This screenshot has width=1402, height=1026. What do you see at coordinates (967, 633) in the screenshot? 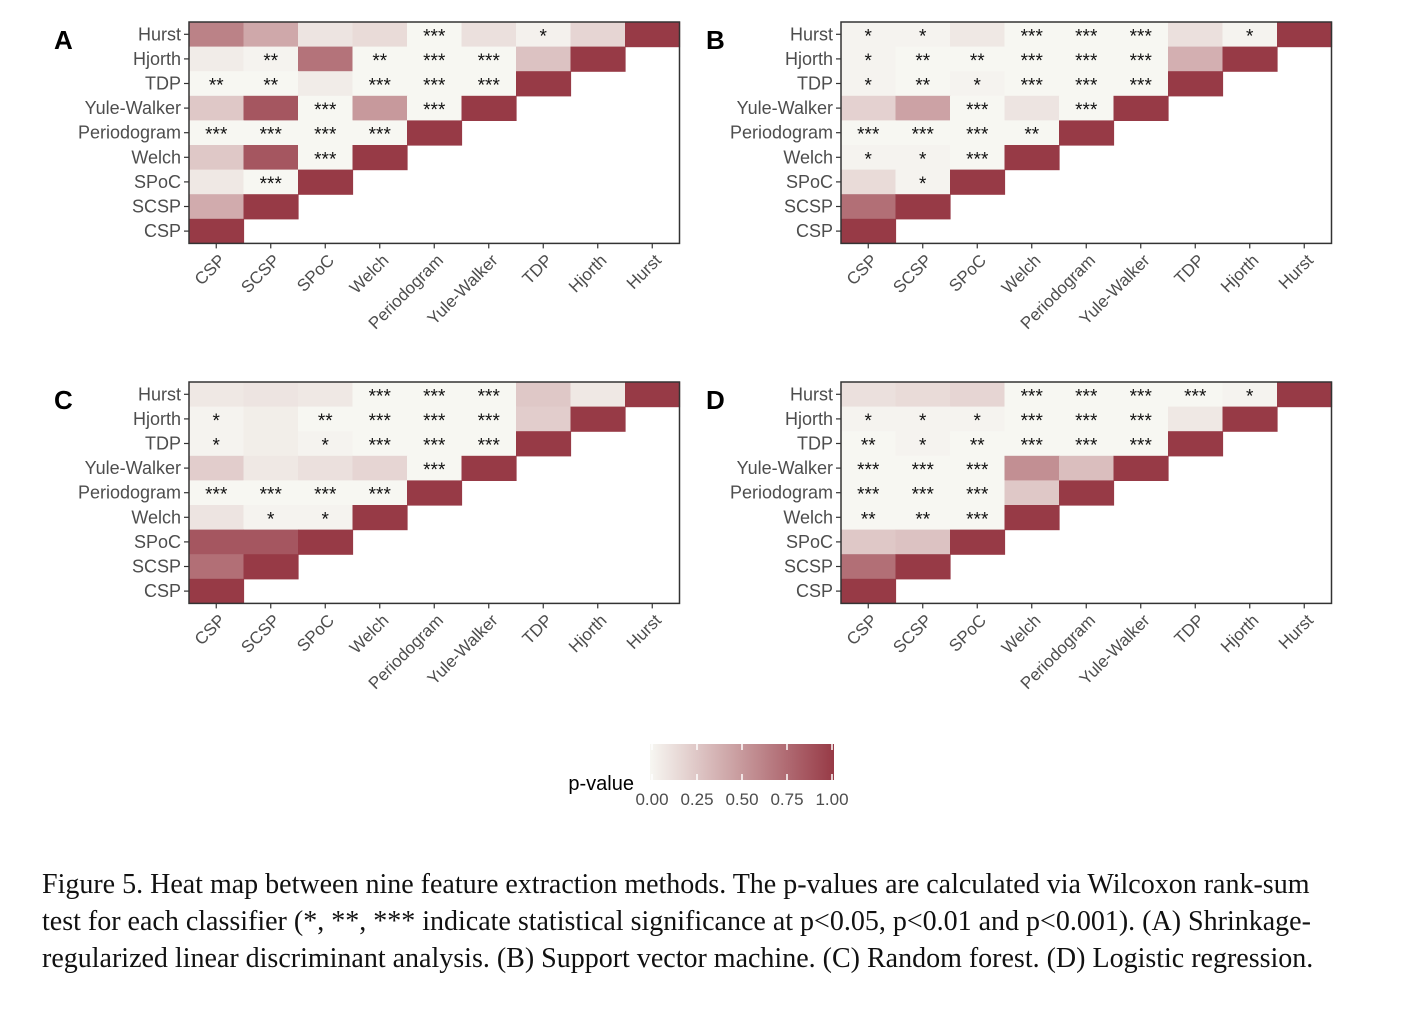
I see `x-tick-label: SPoC` at bounding box center [967, 633].